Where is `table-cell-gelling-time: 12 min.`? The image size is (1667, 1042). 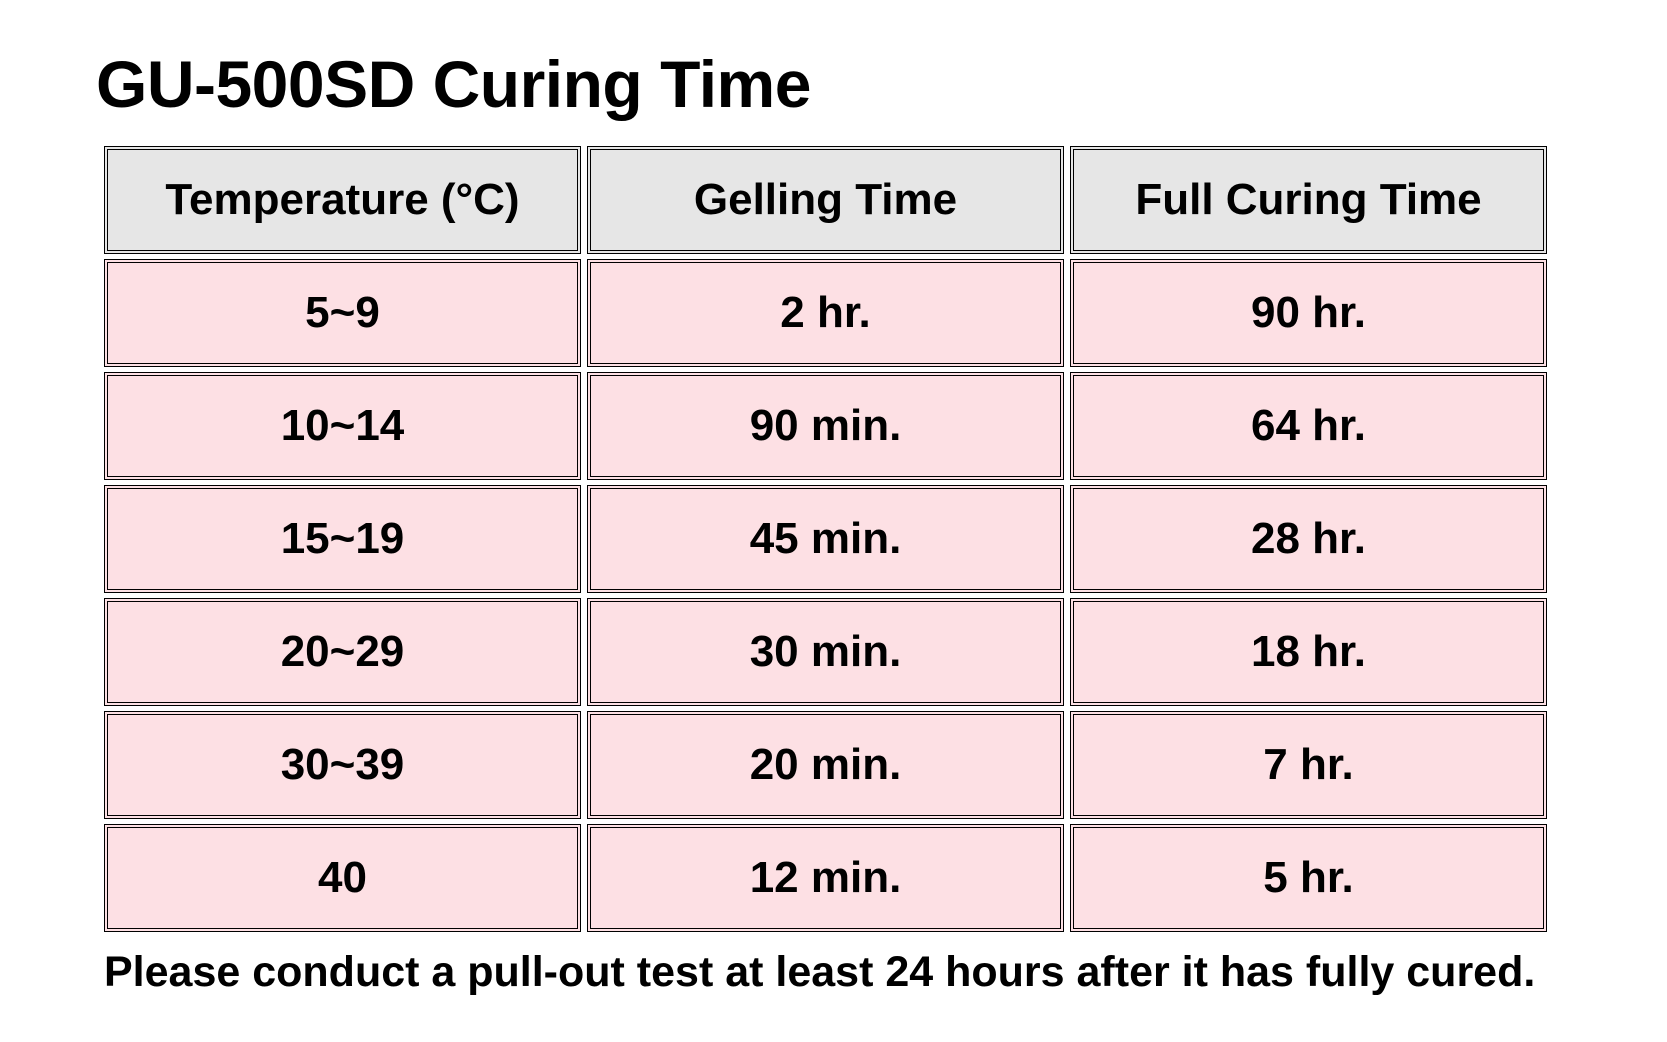 table-cell-gelling-time: 12 min. is located at coordinates (825, 878).